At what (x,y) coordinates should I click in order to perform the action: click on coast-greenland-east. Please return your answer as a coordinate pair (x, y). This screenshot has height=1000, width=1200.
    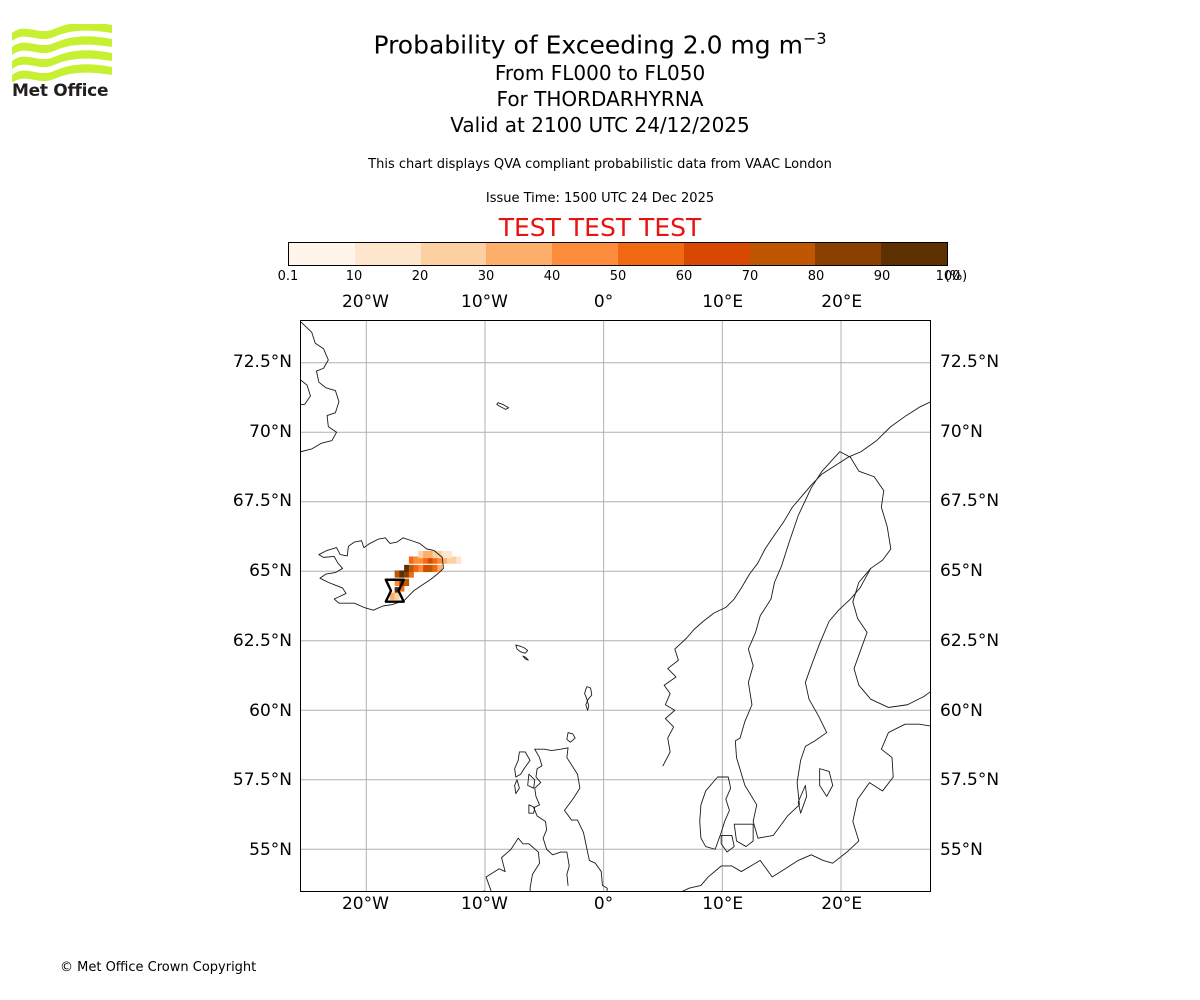
    Looking at the image, I should click on (320, 387).